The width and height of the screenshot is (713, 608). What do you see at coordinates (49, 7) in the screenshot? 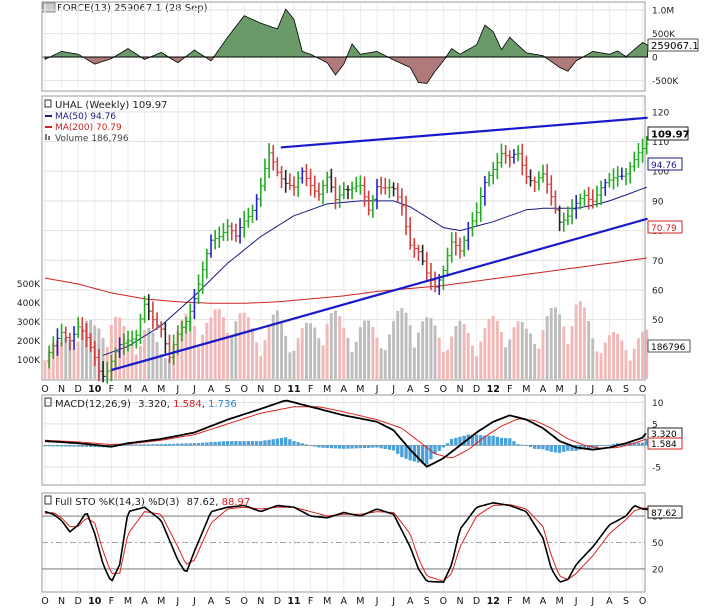
I see `force-handle-icon` at bounding box center [49, 7].